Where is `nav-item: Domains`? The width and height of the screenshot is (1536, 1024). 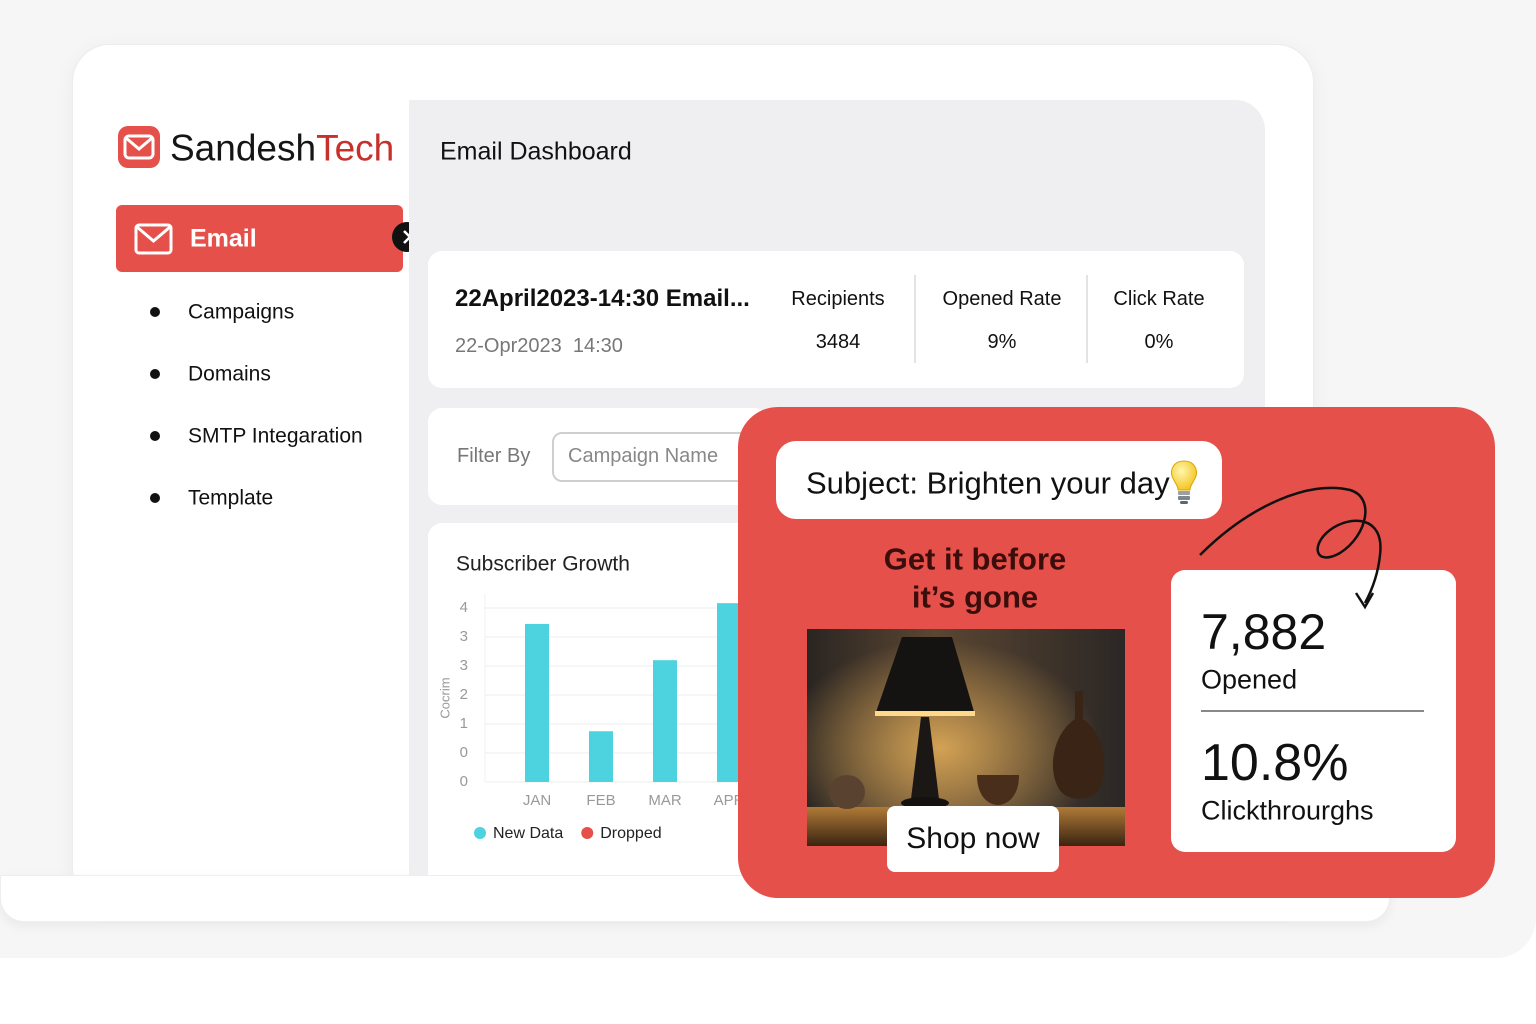 nav-item: Domains is located at coordinates (229, 374).